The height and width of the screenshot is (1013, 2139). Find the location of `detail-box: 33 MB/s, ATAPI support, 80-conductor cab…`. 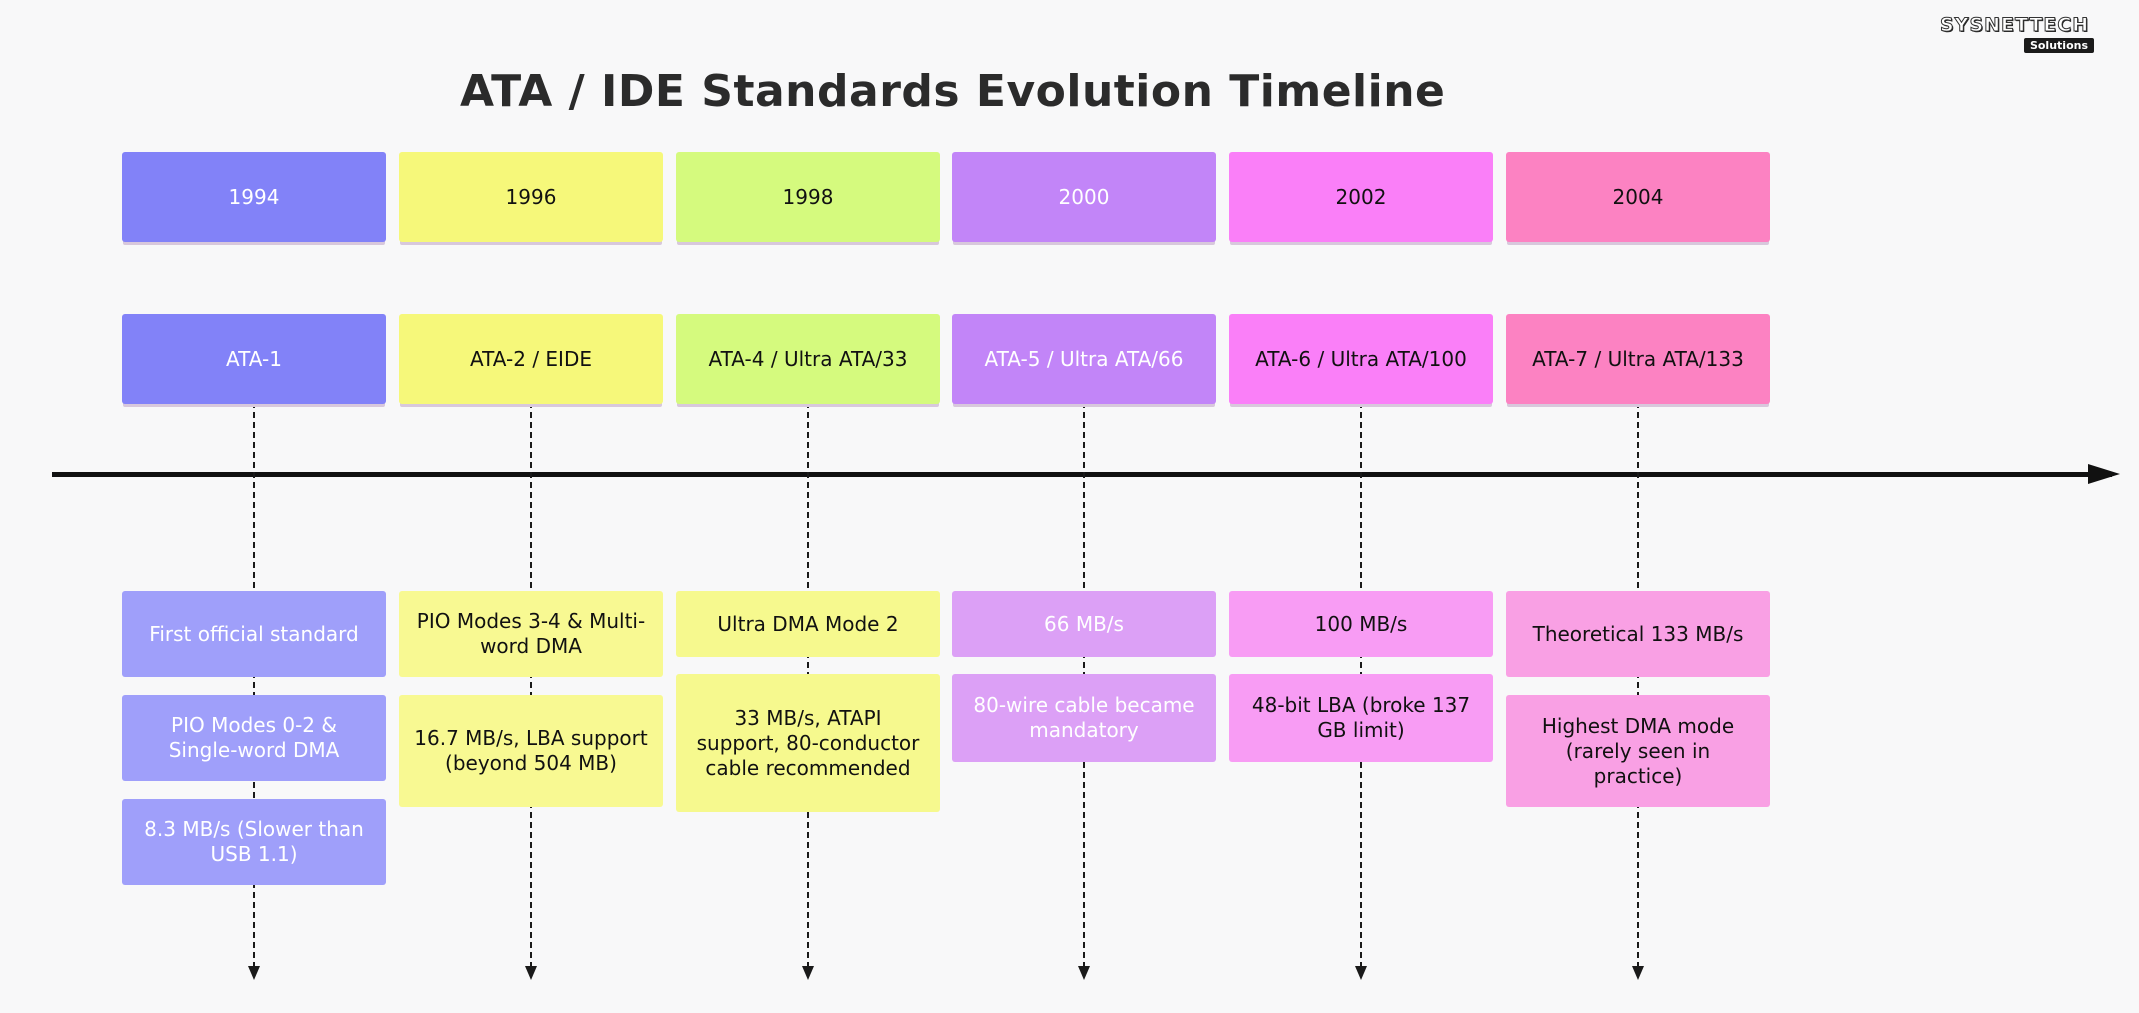

detail-box: 33 MB/s, ATAPI support, 80-conductor cab… is located at coordinates (808, 743).